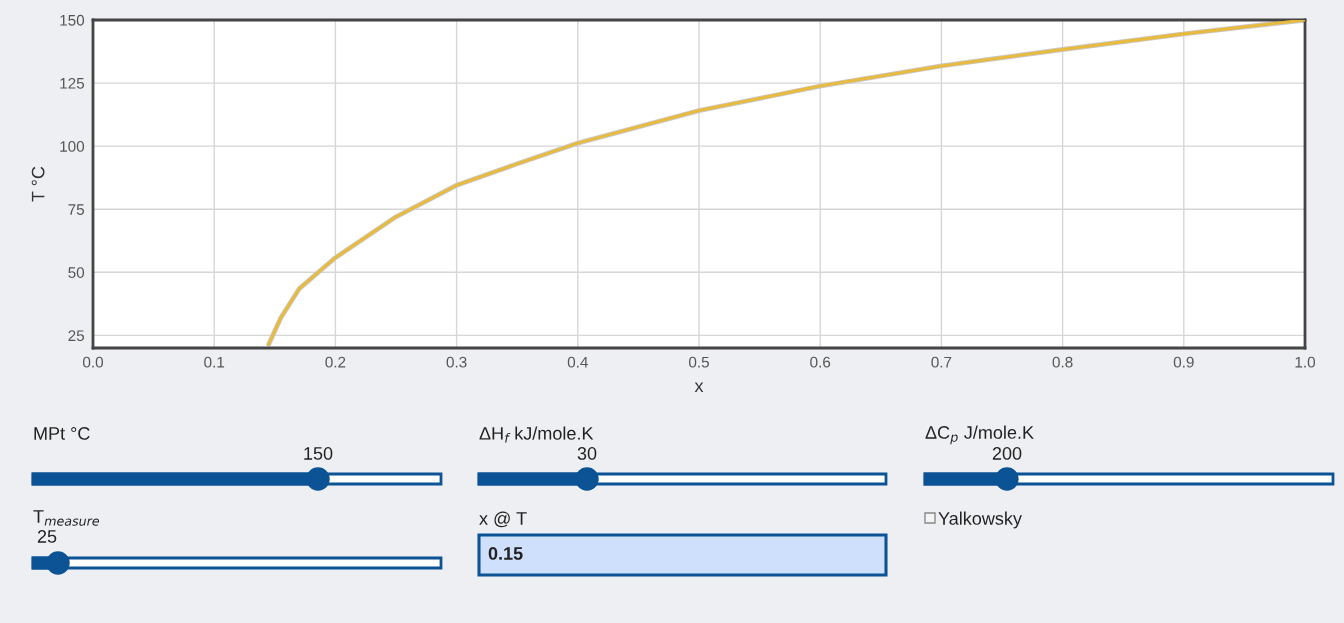  What do you see at coordinates (47, 536) in the screenshot?
I see `text: 25` at bounding box center [47, 536].